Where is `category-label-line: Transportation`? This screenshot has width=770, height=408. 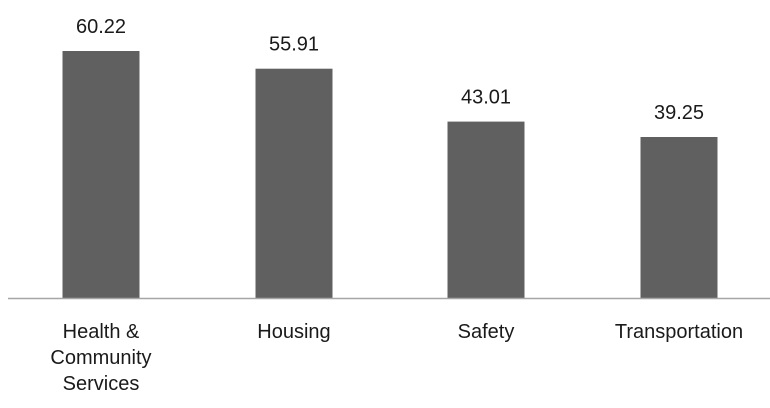
category-label-line: Transportation is located at coordinates (679, 332).